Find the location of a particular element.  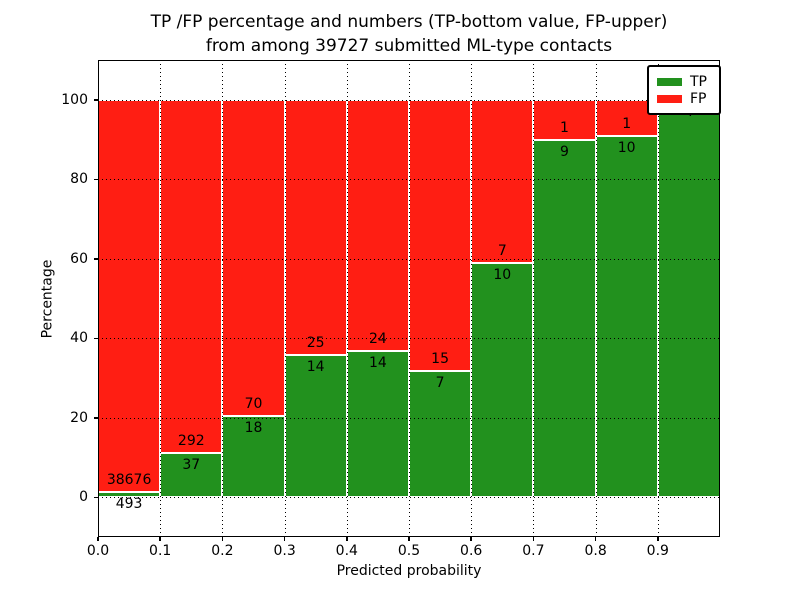

fp-count-label: 7 is located at coordinates (502, 251).